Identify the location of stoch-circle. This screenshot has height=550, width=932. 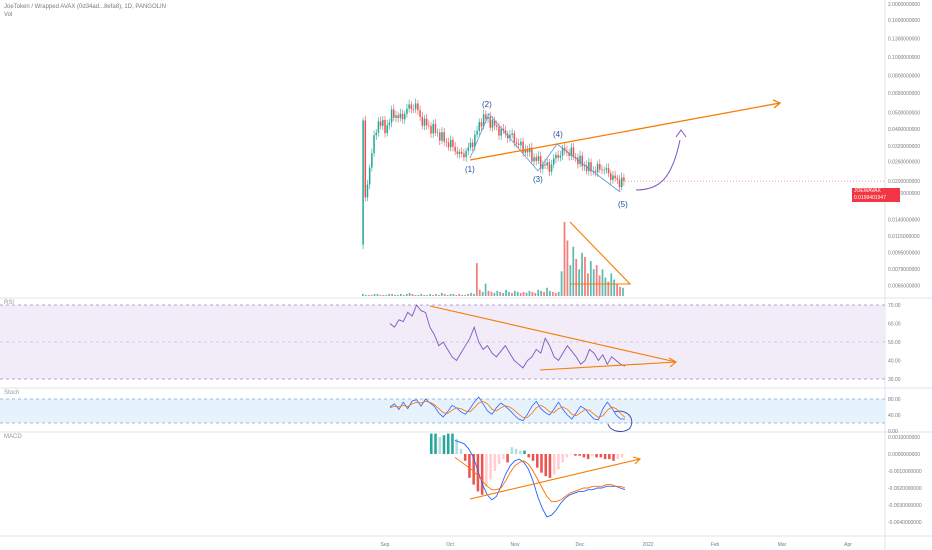
(620, 421).